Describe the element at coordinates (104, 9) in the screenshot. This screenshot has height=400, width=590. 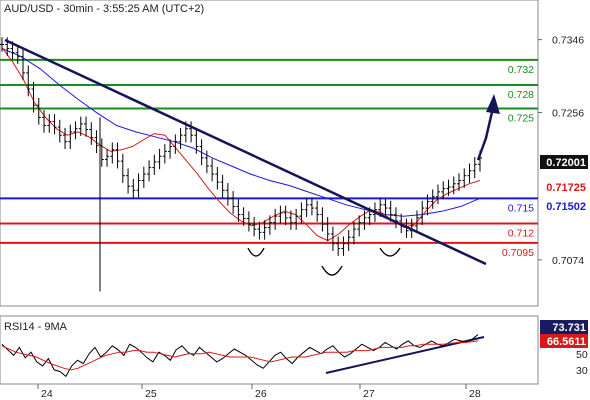
I see `chart-title: AUD/USD - 30min - 3:55:25 AM (UTC+2)` at that location.